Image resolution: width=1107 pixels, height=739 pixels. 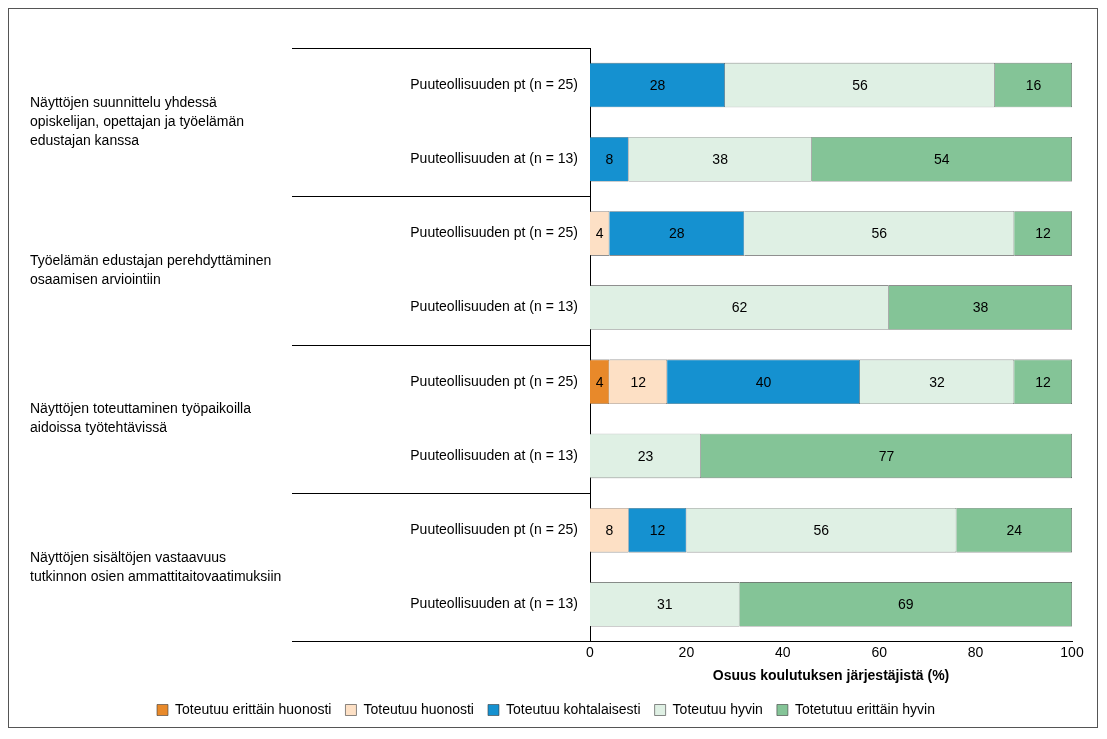 What do you see at coordinates (137, 121) in the screenshot?
I see `text: Näyttöjen suunnittelu yhdessä opiskelijan, opettajan ja työelämän edustajan kanssa` at bounding box center [137, 121].